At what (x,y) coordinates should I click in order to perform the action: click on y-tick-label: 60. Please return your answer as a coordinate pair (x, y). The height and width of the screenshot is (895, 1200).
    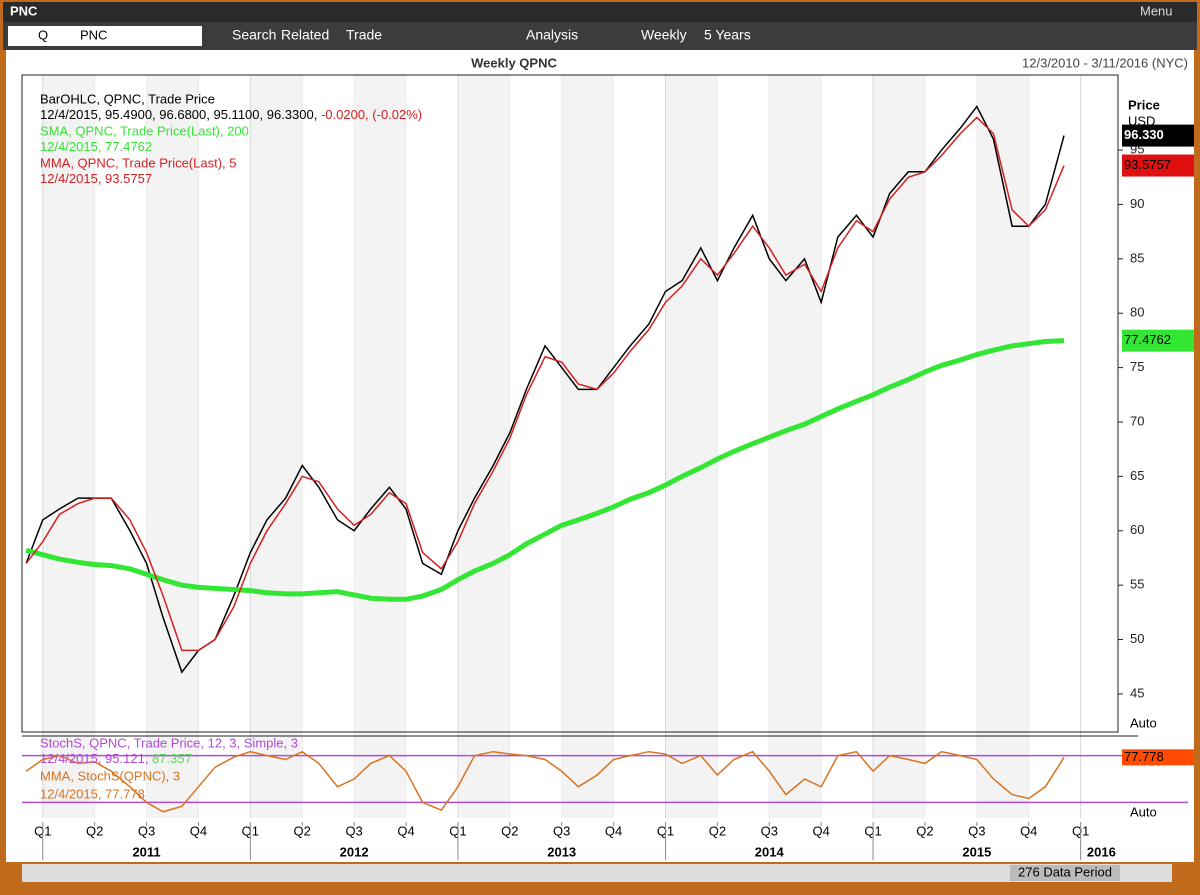
    Looking at the image, I should click on (1137, 529).